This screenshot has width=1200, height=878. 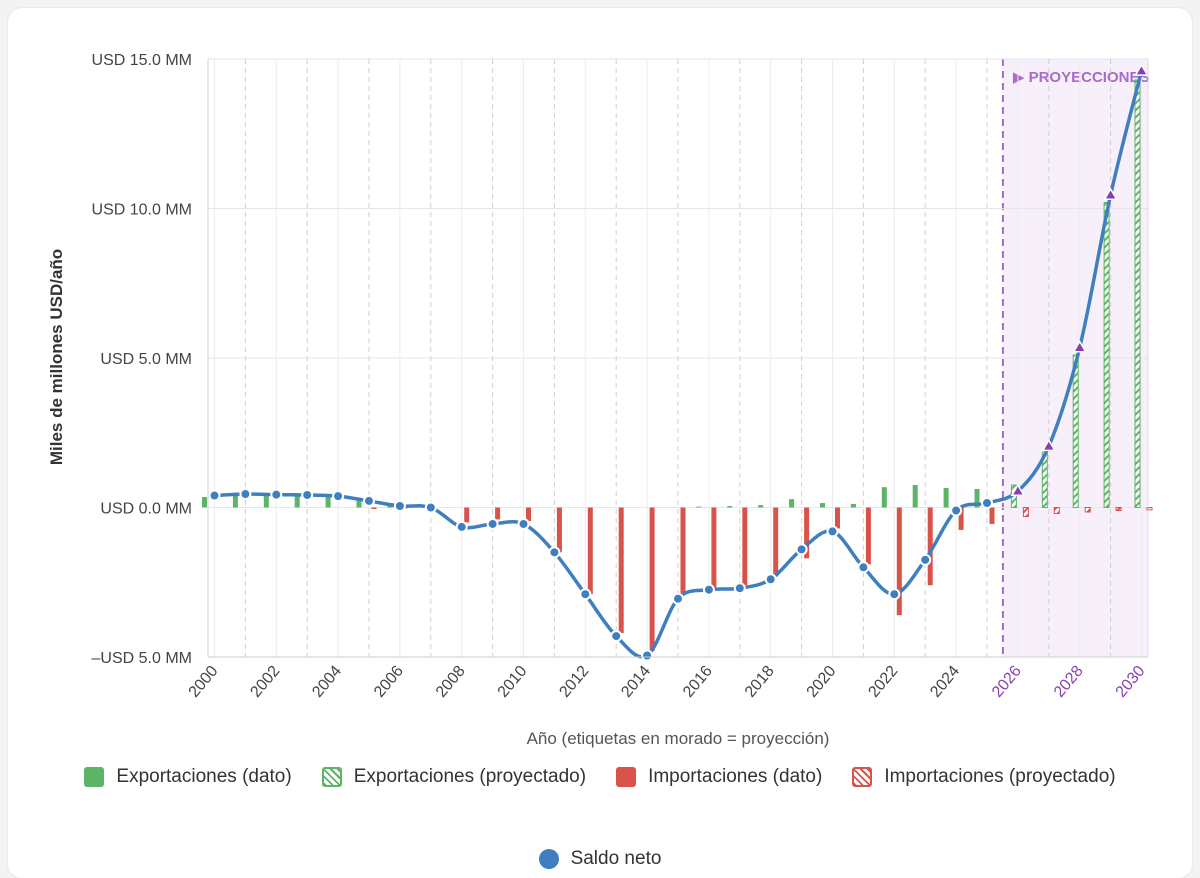 I want to click on x-tick-label: 2024, so click(x=945, y=682).